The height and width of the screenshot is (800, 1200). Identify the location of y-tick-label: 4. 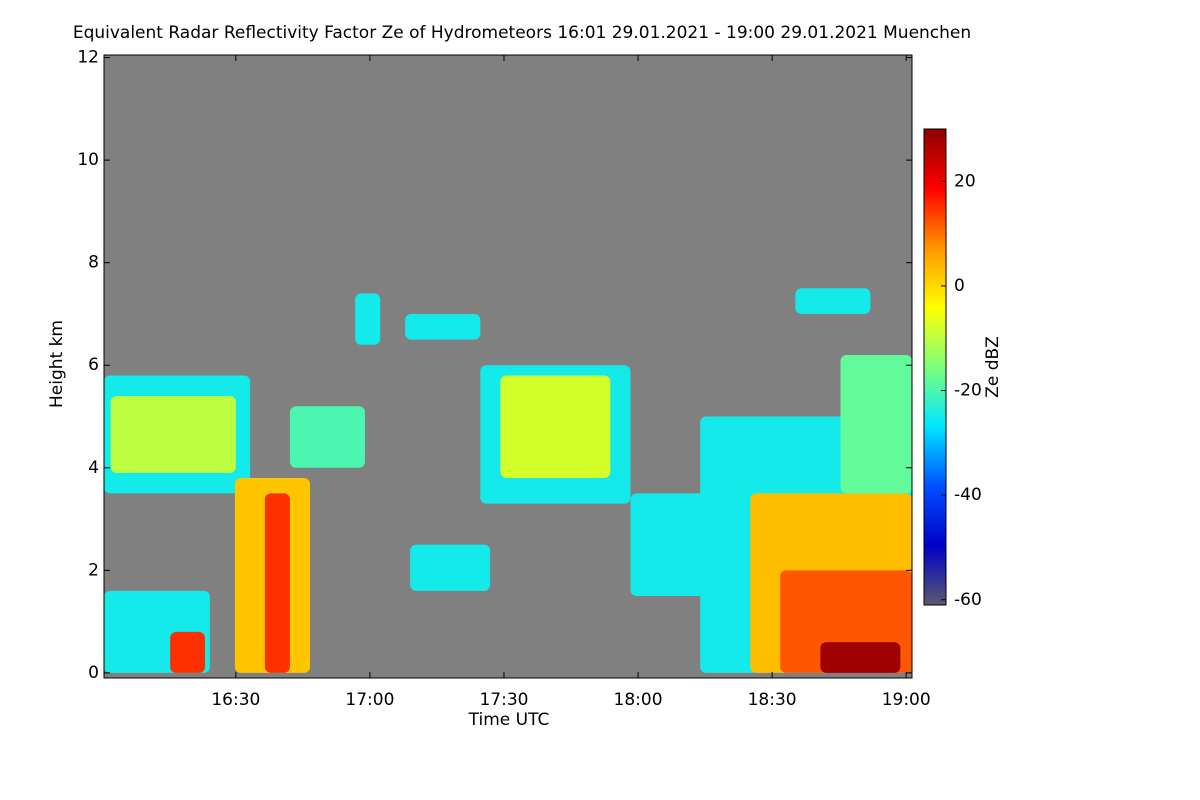
(93, 468).